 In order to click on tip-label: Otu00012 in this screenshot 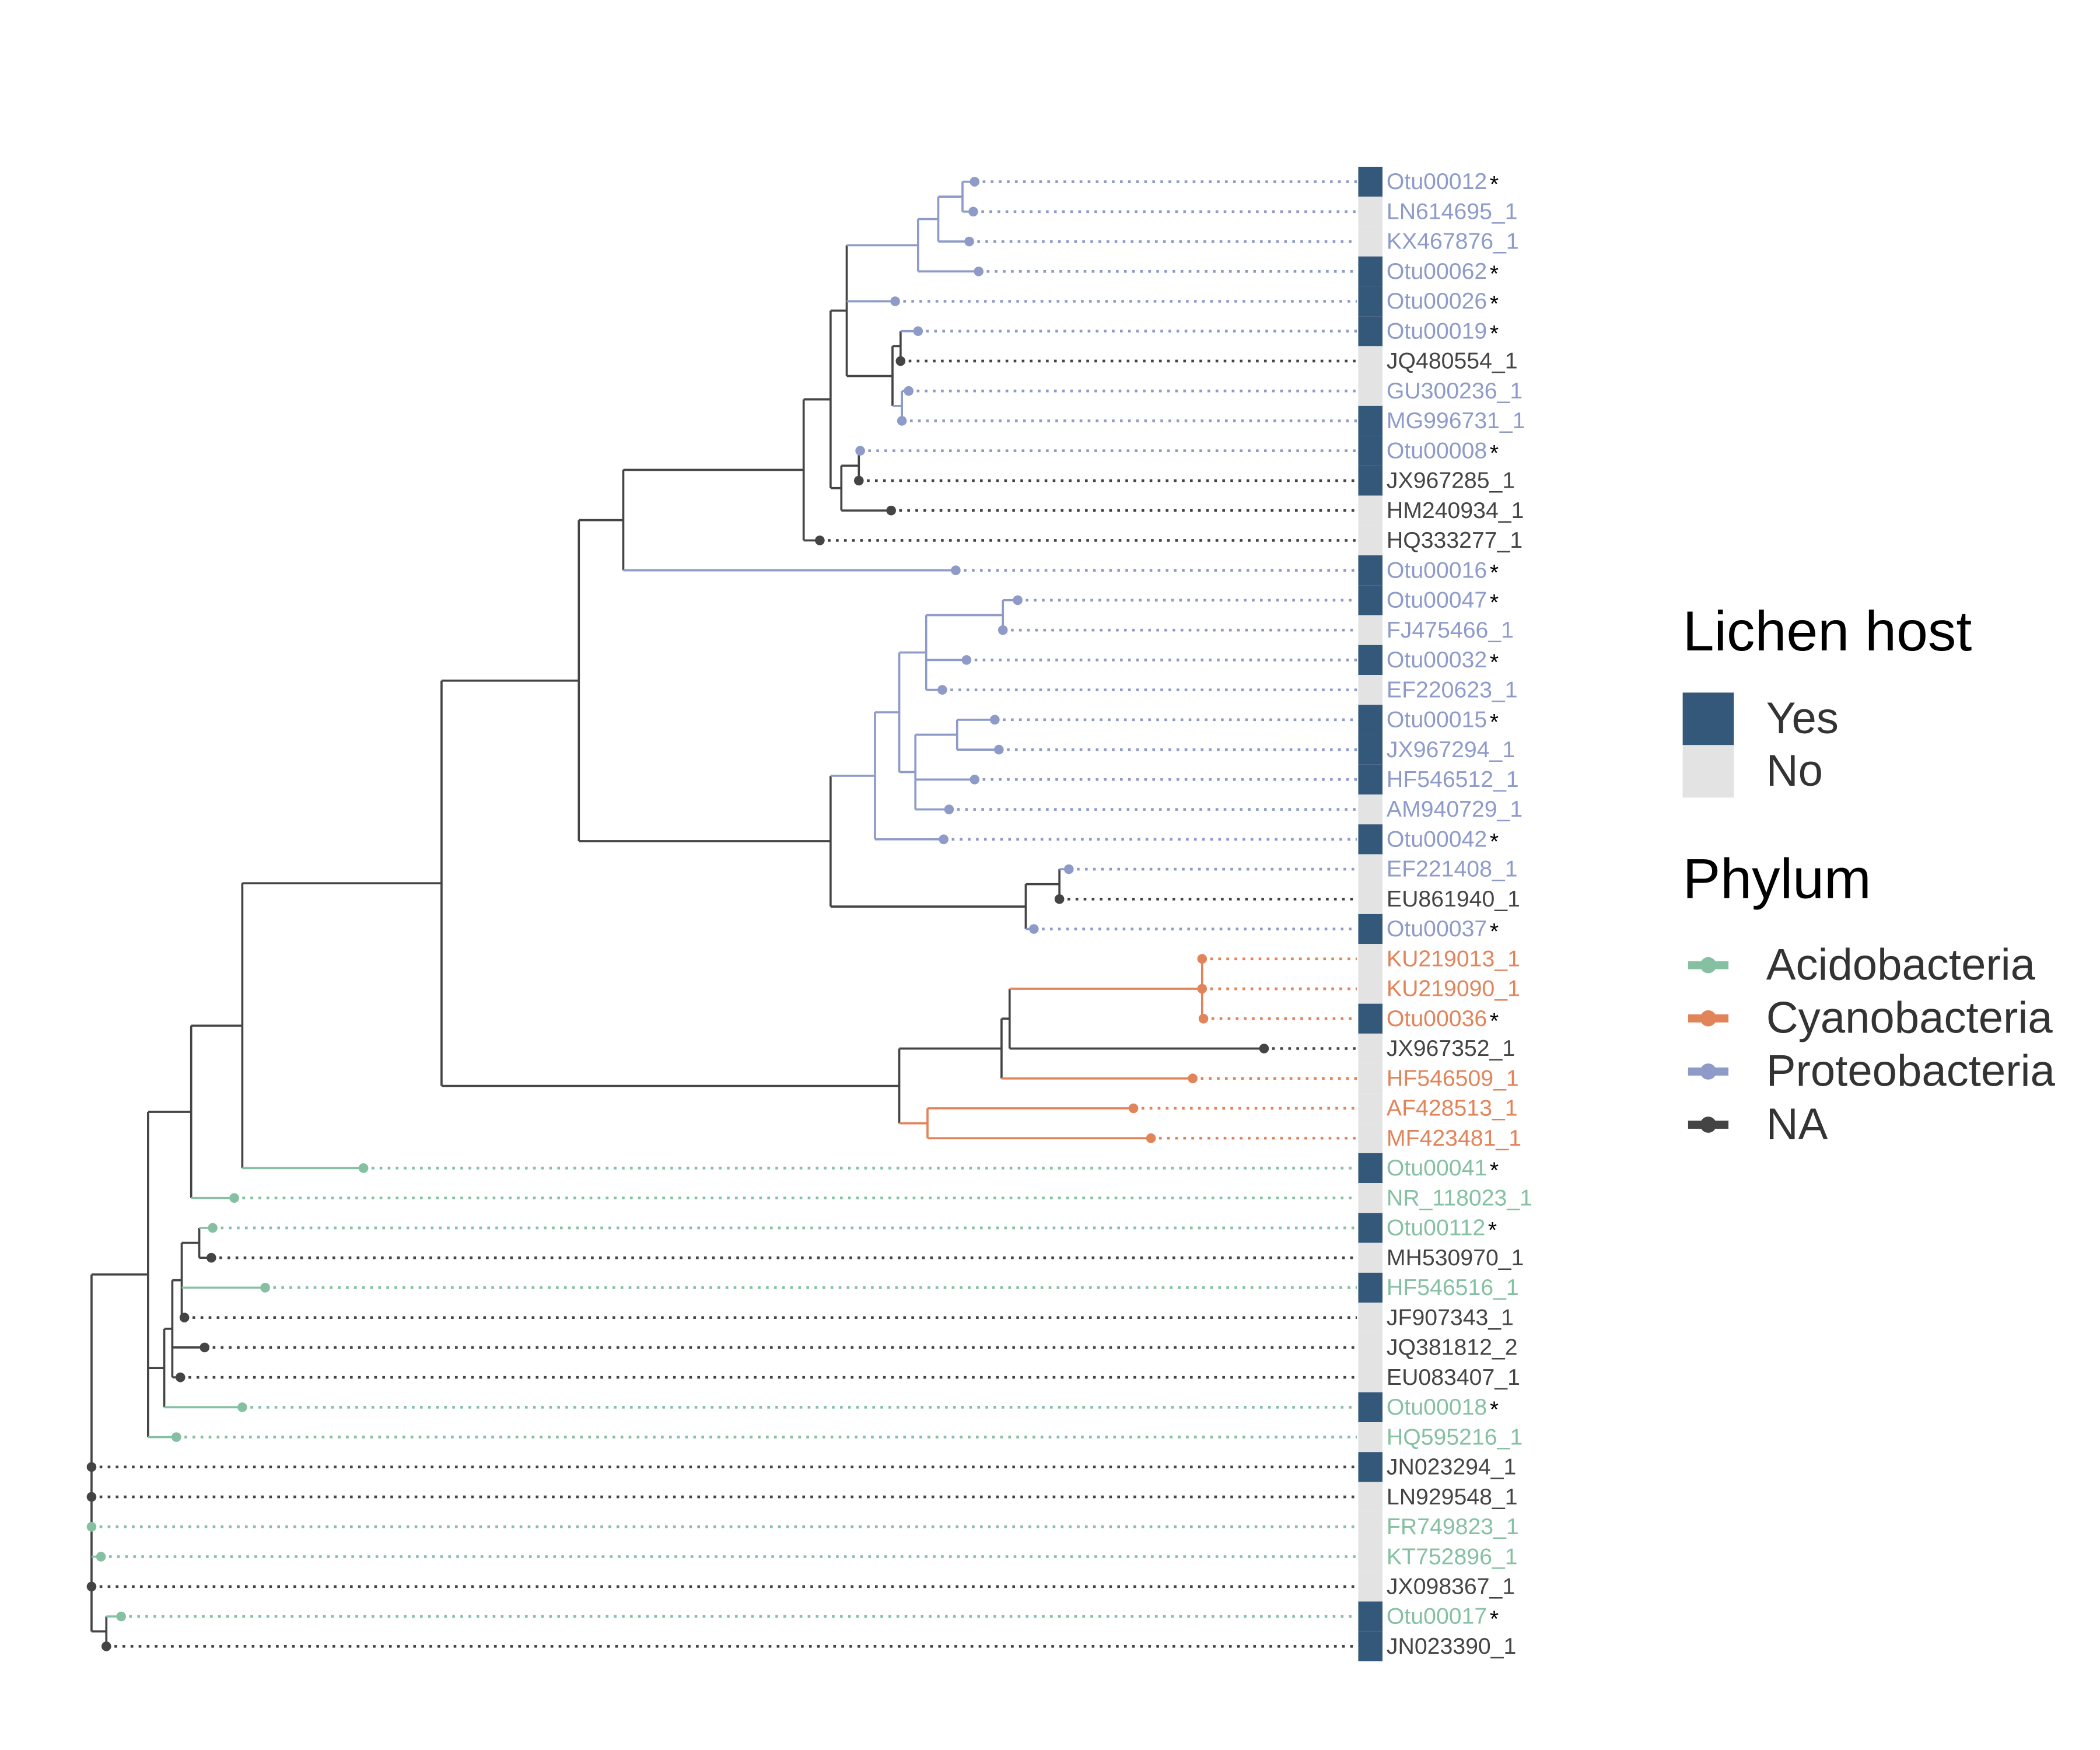, I will do `click(1437, 181)`.